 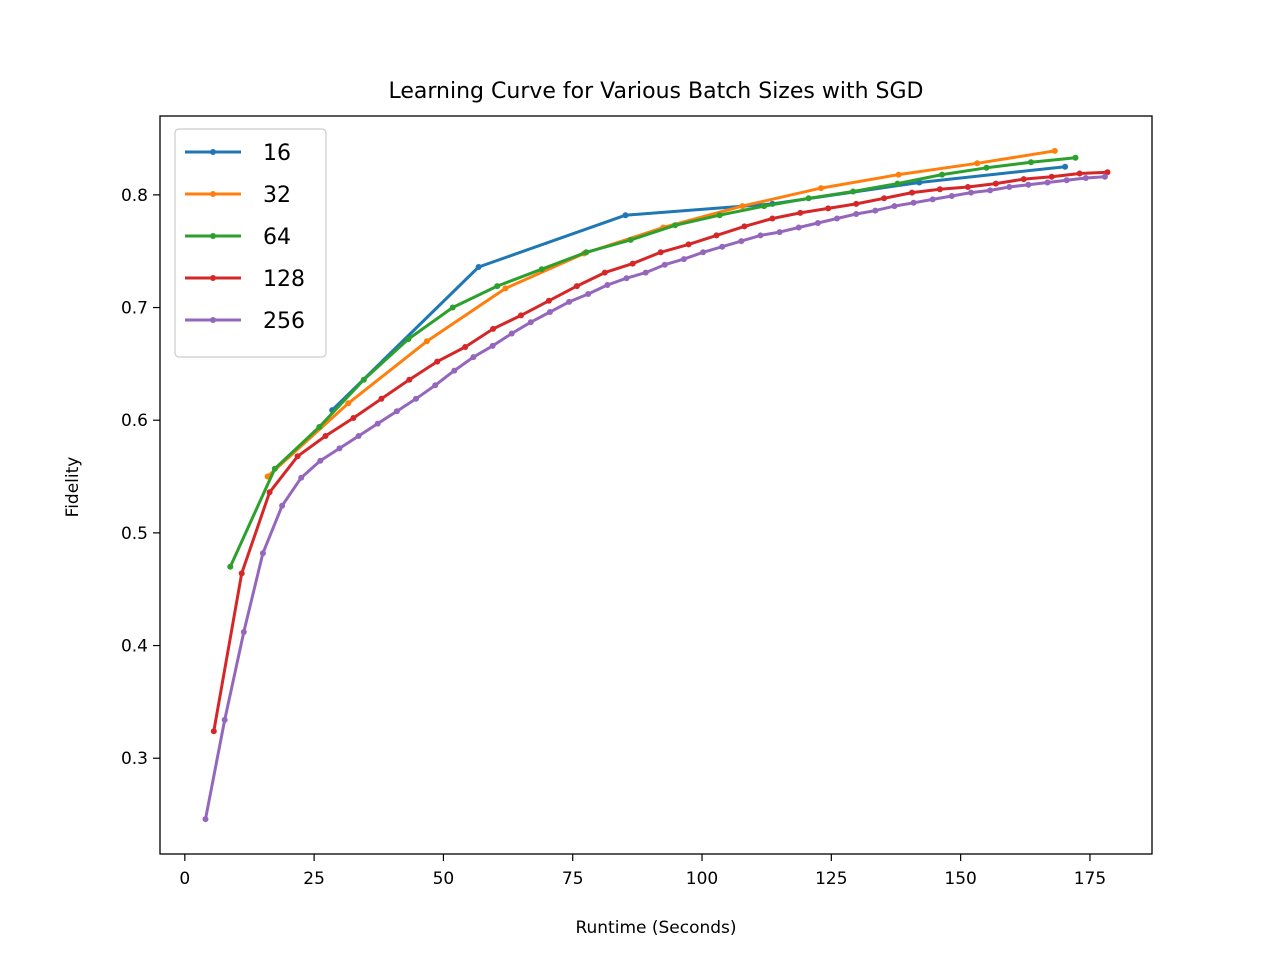 What do you see at coordinates (277, 195) in the screenshot?
I see `legend-label-32: 32` at bounding box center [277, 195].